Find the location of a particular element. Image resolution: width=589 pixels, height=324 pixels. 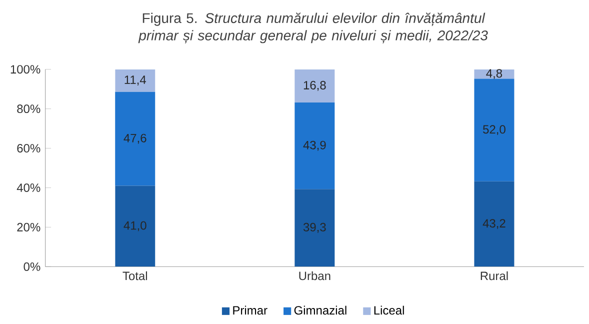

x-tick-label: Rural is located at coordinates (494, 275).